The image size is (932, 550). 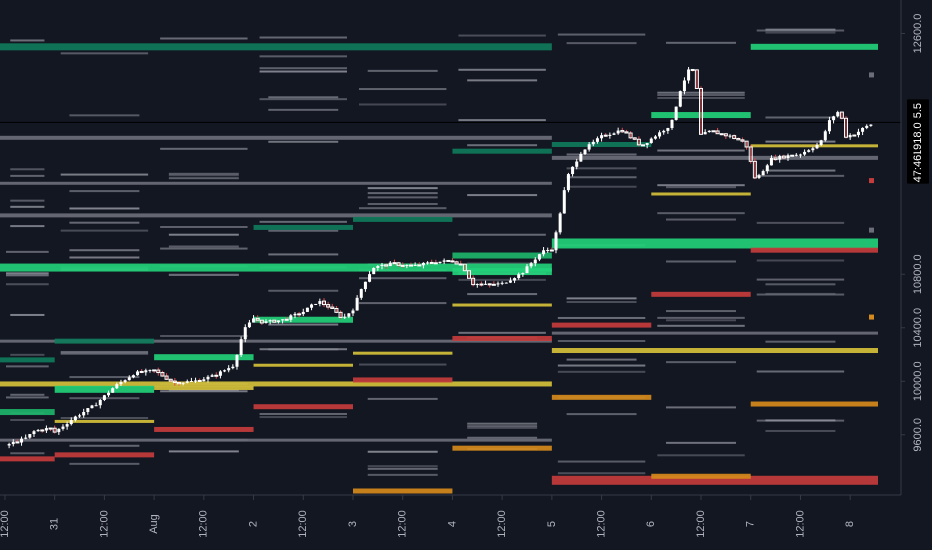 What do you see at coordinates (918, 328) in the screenshot?
I see `price-tick-label: 10400.0` at bounding box center [918, 328].